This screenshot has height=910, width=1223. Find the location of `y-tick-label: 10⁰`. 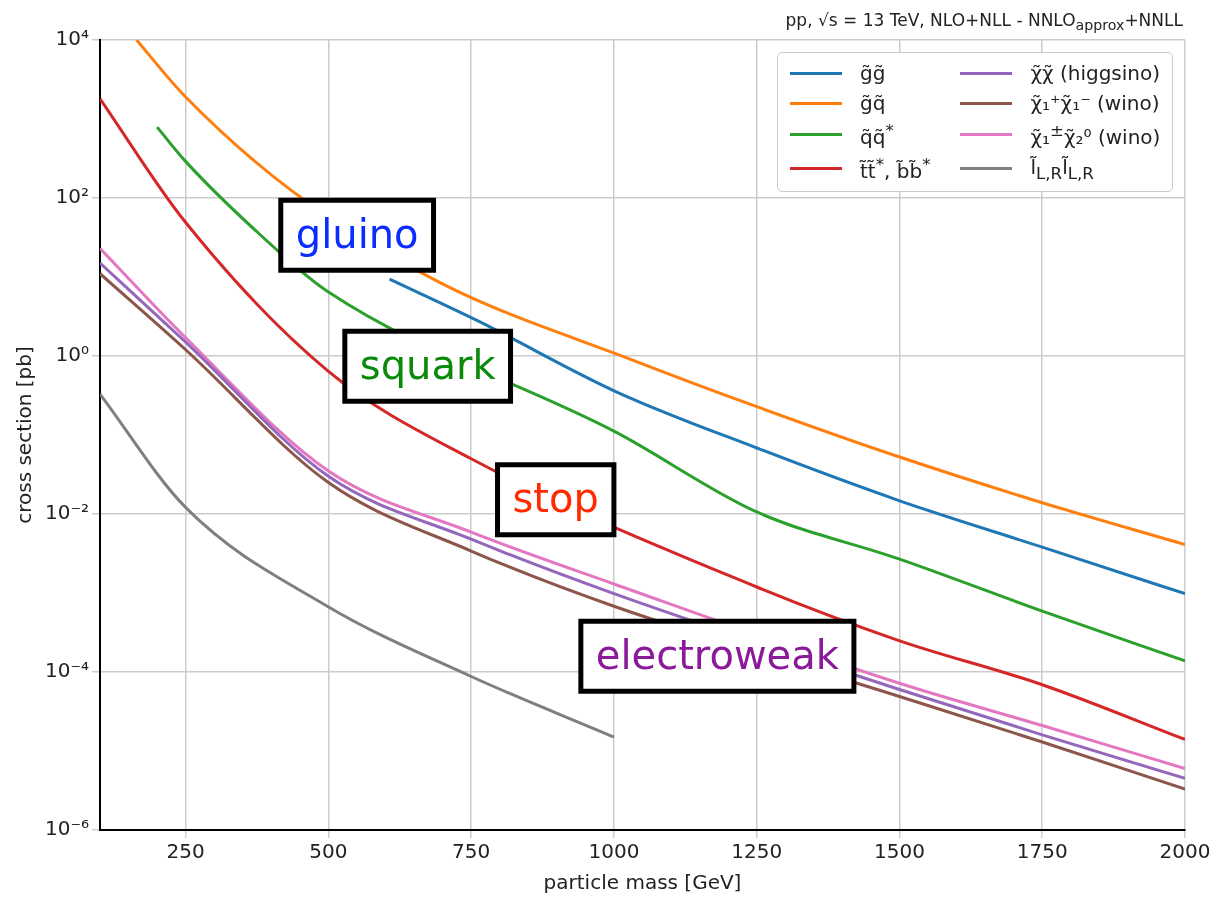

y-tick-label: 10⁰ is located at coordinates (72, 354).